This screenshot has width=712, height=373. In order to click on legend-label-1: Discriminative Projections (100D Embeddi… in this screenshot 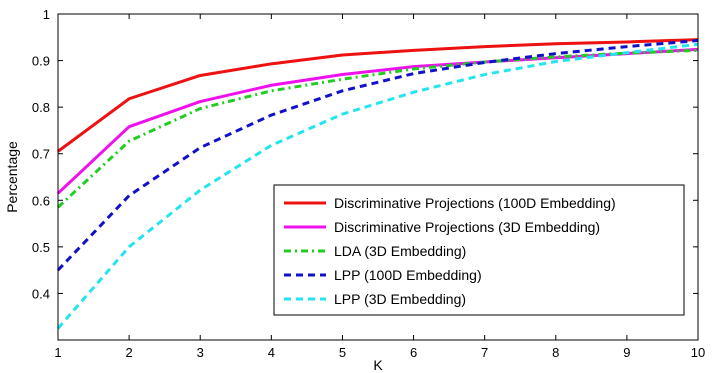, I will do `click(475, 203)`.